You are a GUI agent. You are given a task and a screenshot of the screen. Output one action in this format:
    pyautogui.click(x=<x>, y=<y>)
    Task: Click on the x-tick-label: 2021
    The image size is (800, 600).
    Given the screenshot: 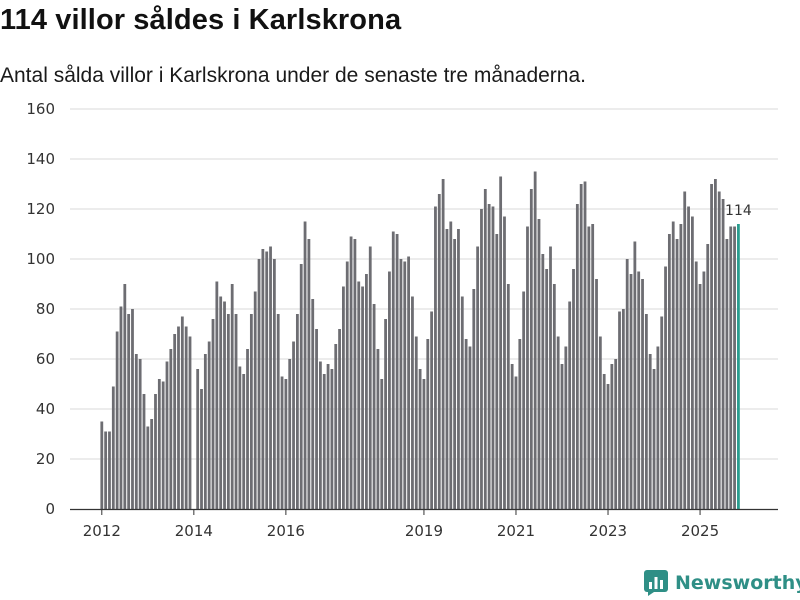 What is the action you would take?
    pyautogui.click(x=516, y=531)
    